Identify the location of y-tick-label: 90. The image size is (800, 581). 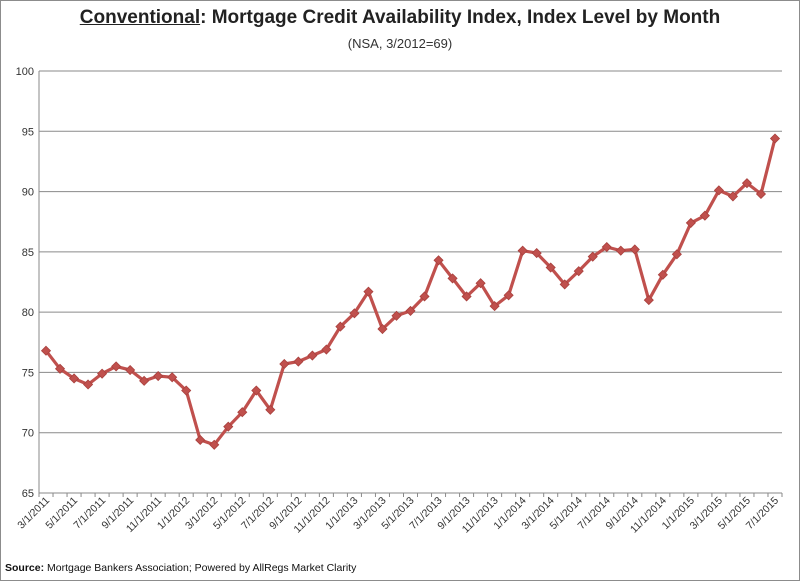
(28, 193).